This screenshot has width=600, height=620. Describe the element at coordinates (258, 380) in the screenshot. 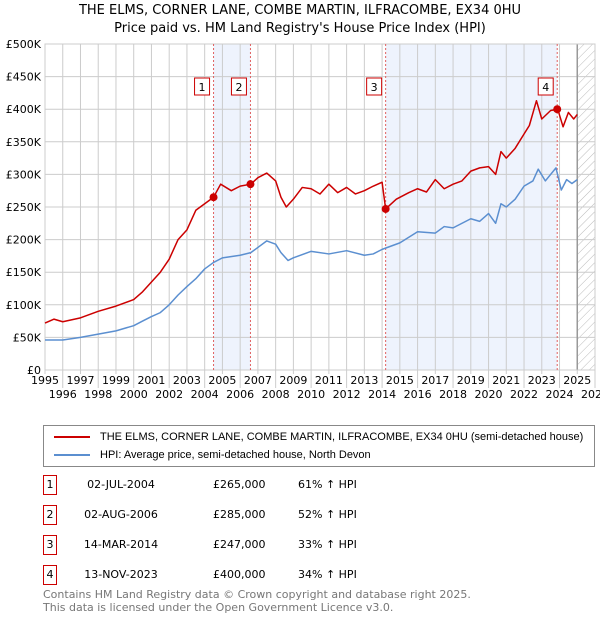

I see `x-tick-label: 2007` at that location.